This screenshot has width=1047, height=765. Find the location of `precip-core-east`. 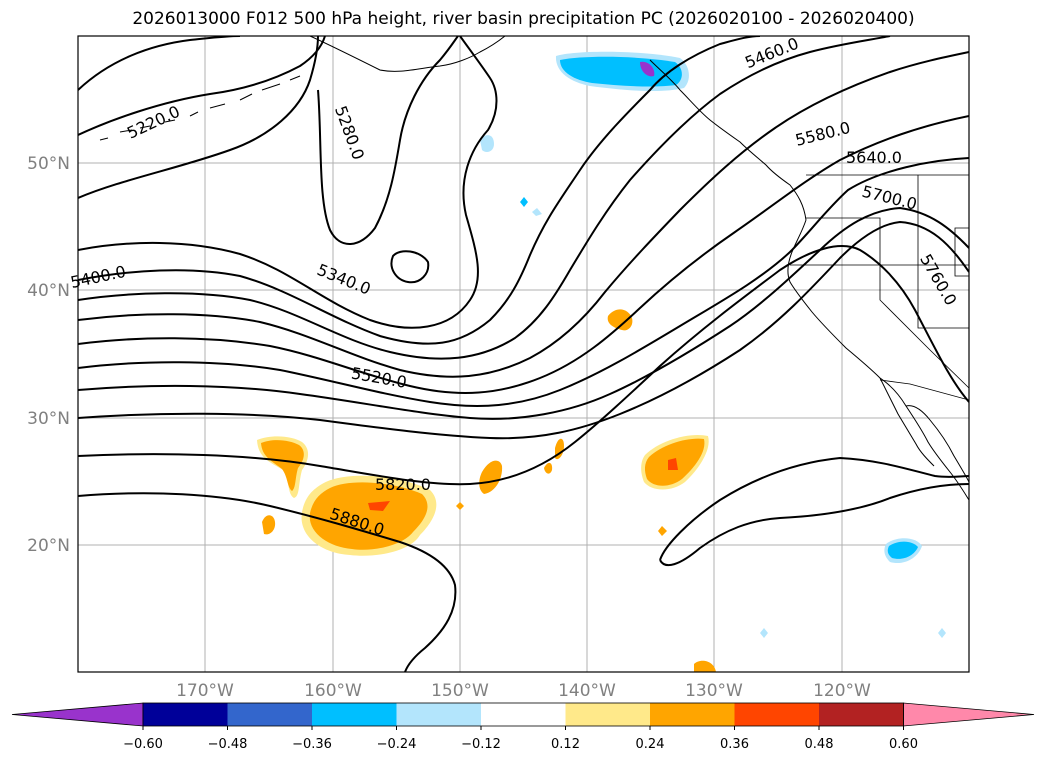

precip-core-east is located at coordinates (673, 464).